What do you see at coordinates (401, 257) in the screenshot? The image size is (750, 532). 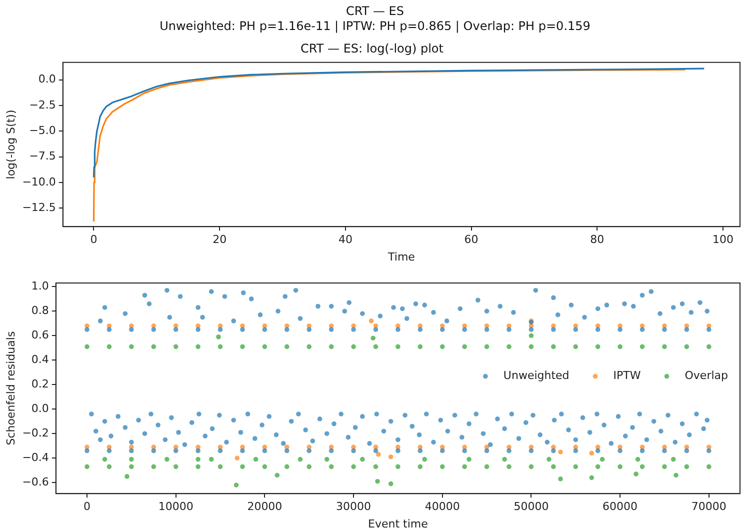 I see `x-axis-title: Time` at bounding box center [401, 257].